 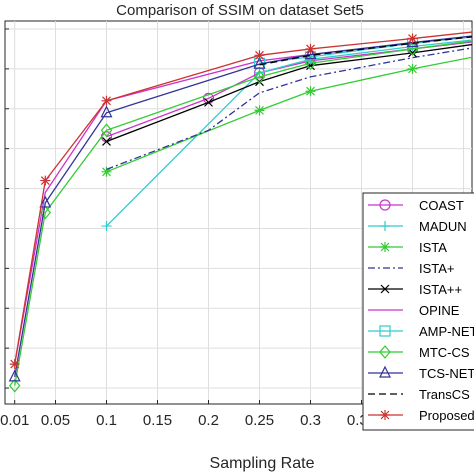 I want to click on x-axis-label: Sampling Rate, so click(x=262, y=463).